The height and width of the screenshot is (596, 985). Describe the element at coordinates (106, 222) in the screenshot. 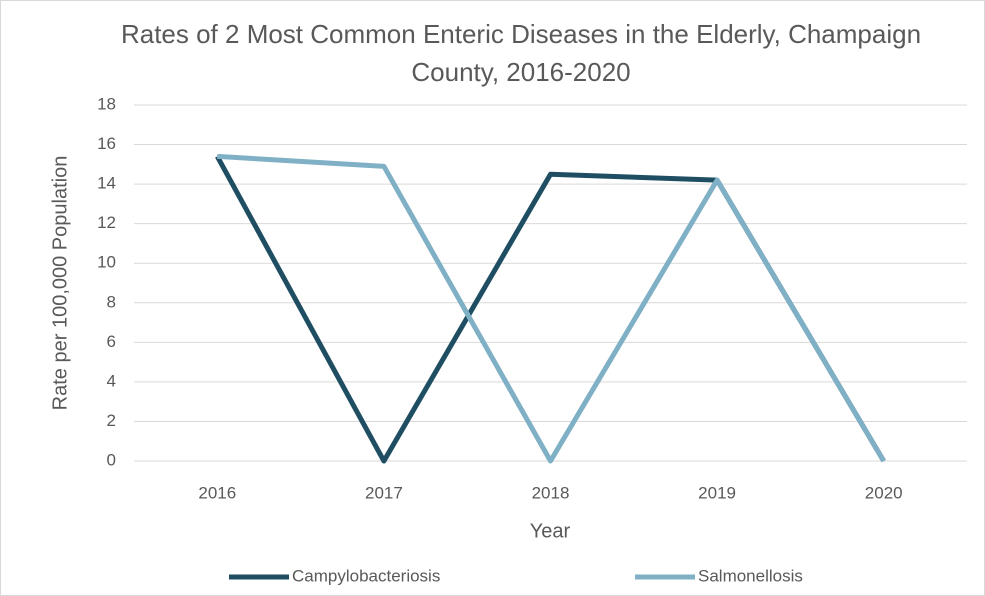

I see `y-tick-label: 12` at that location.